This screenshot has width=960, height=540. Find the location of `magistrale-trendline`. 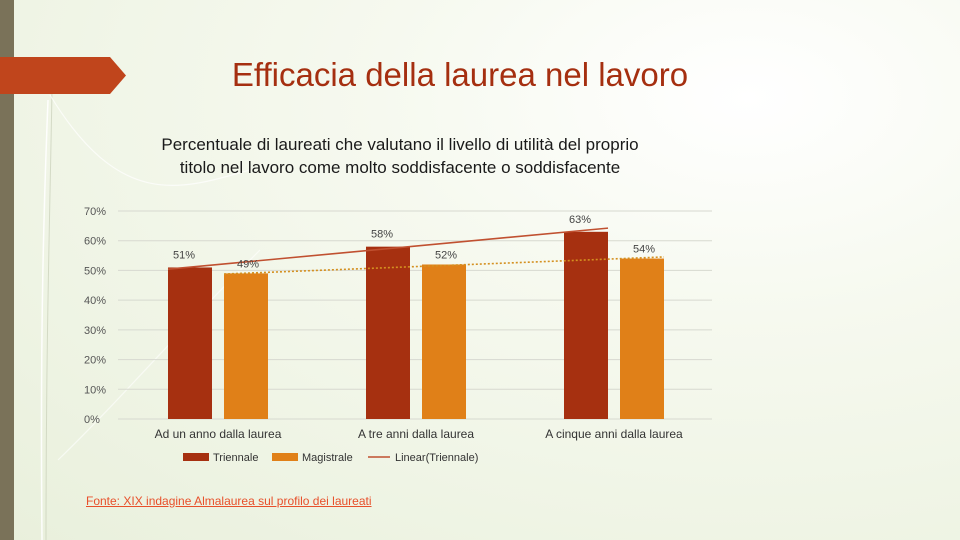

magistrale-trendline is located at coordinates (444, 265).